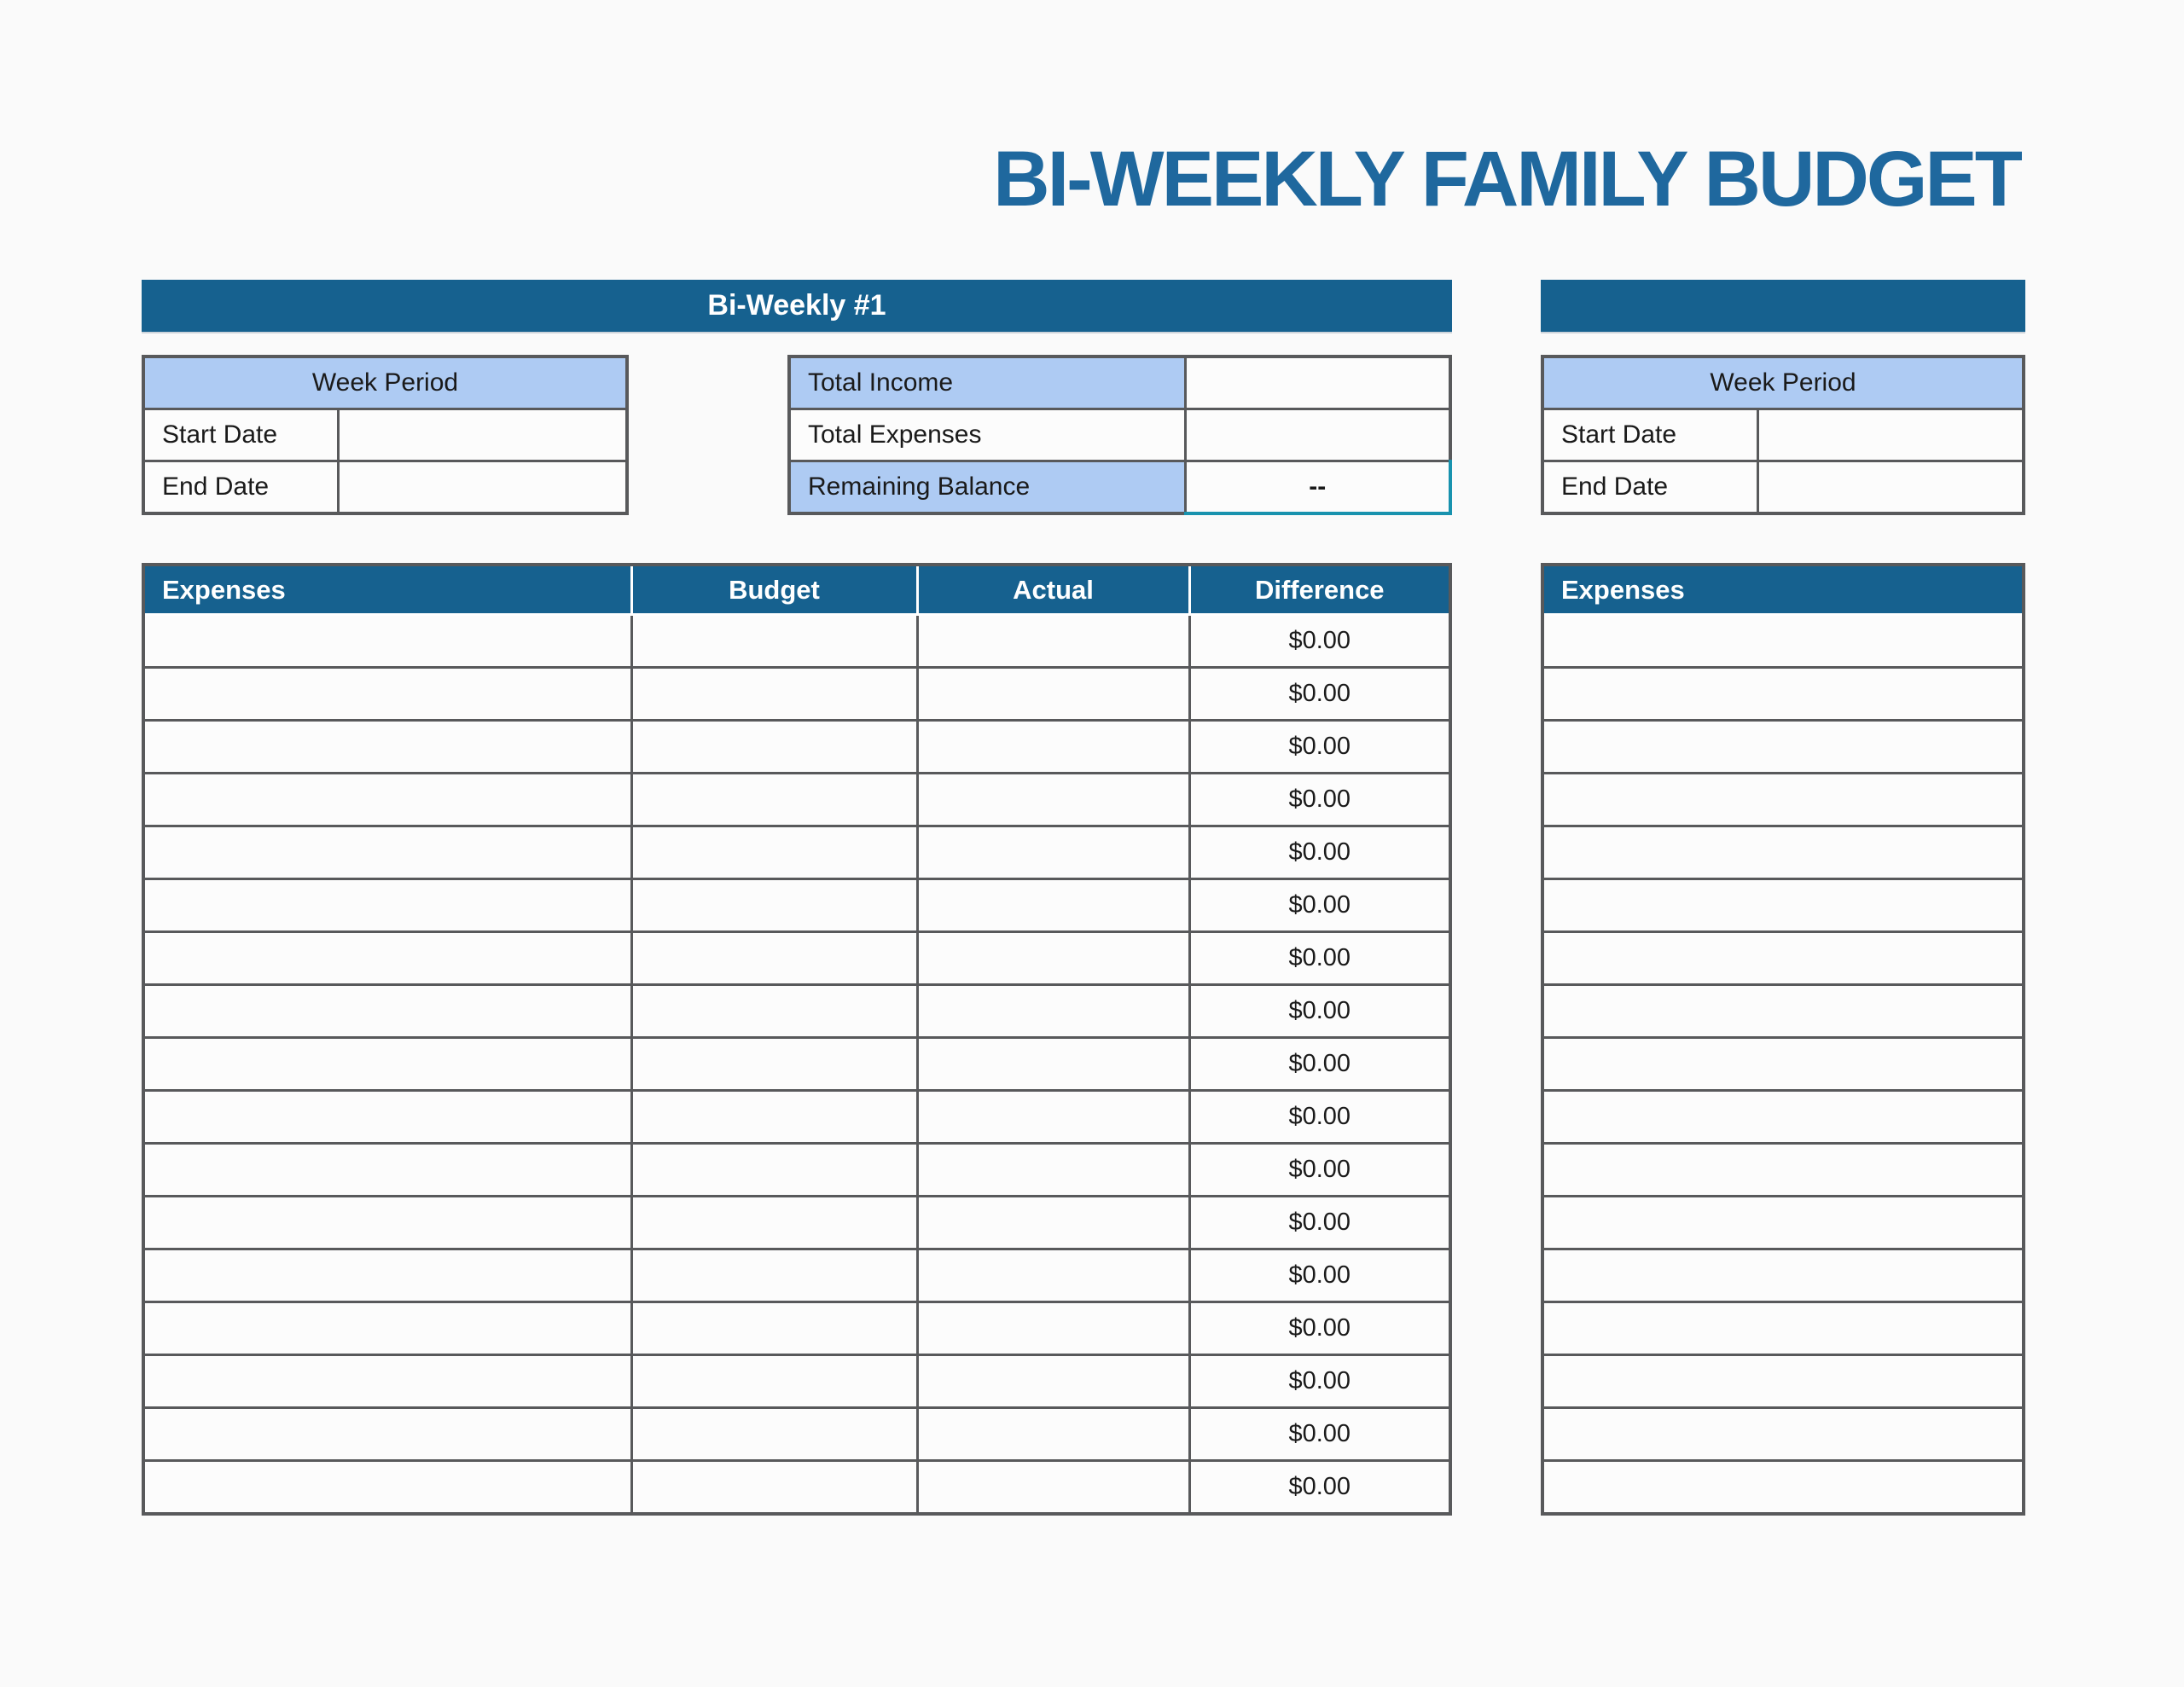  I want to click on expense-row, so click(1783, 853).